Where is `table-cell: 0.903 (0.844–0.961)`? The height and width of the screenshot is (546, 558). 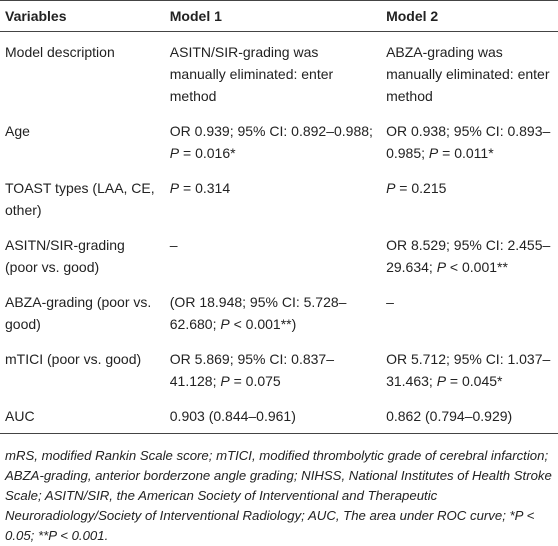 table-cell: 0.903 (0.844–0.961) is located at coordinates (273, 415).